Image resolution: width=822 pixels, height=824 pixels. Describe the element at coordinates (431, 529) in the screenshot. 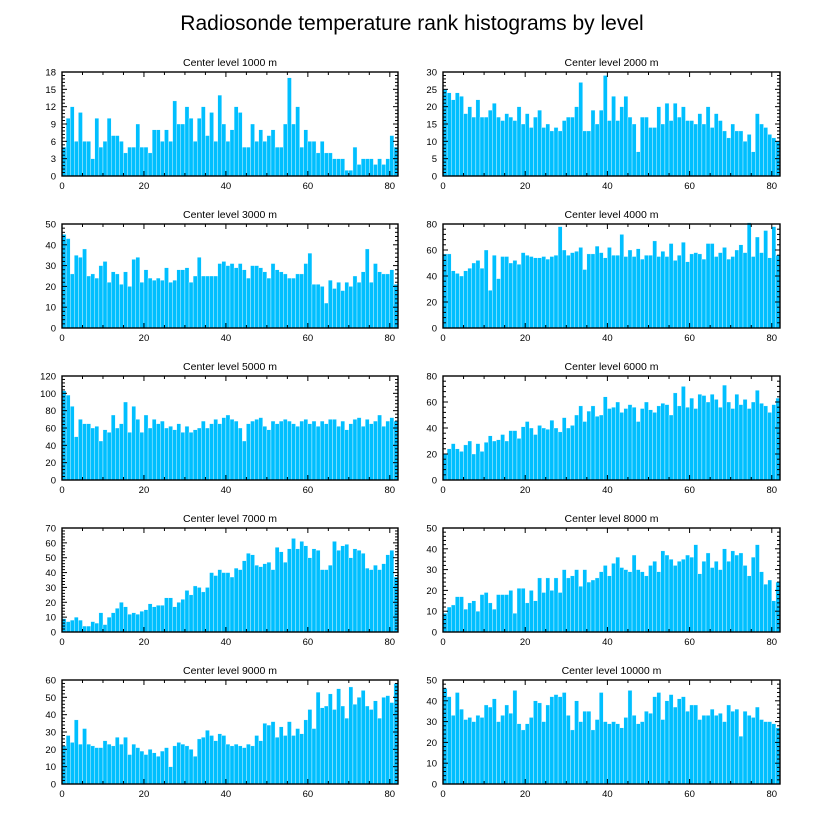

I see `y-tick-label: 50` at that location.